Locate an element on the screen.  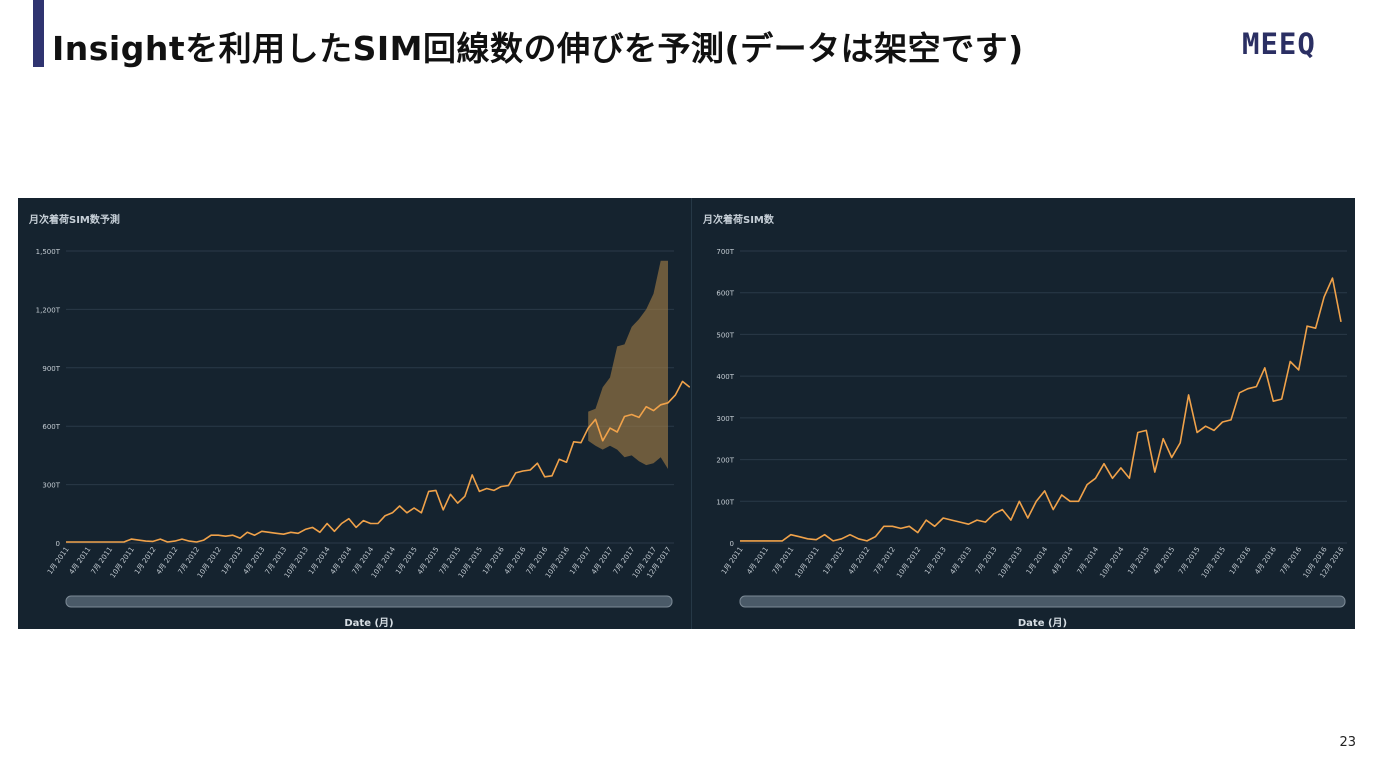
data-line-series is located at coordinates (378, 461).